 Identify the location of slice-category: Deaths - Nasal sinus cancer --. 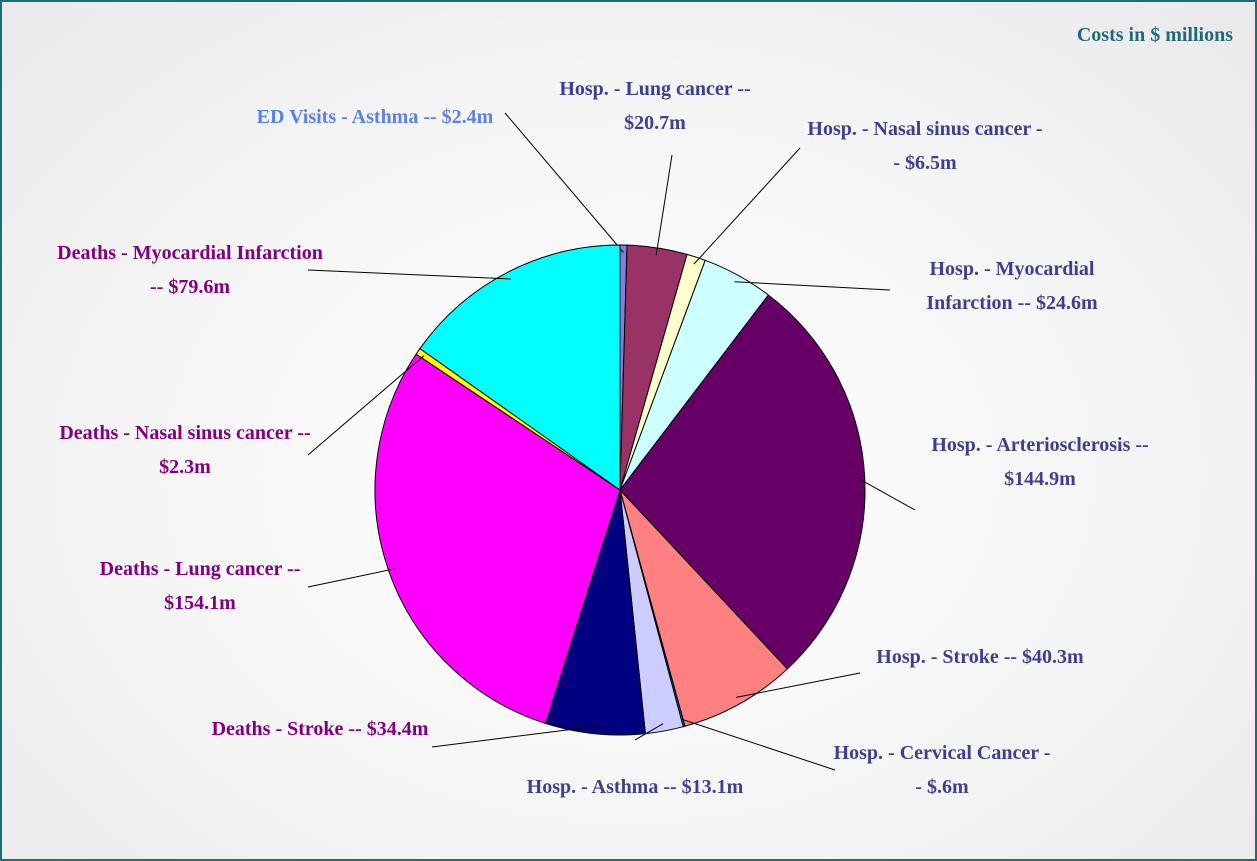
(185, 433).